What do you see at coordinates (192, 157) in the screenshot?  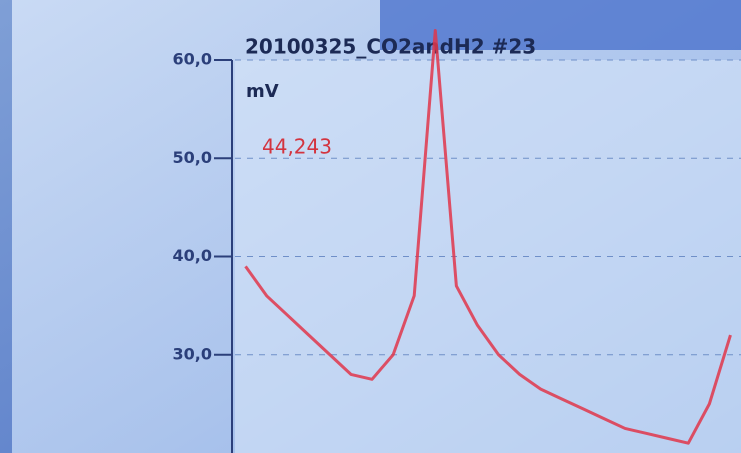 I see `y-tick-label: 50,0` at bounding box center [192, 157].